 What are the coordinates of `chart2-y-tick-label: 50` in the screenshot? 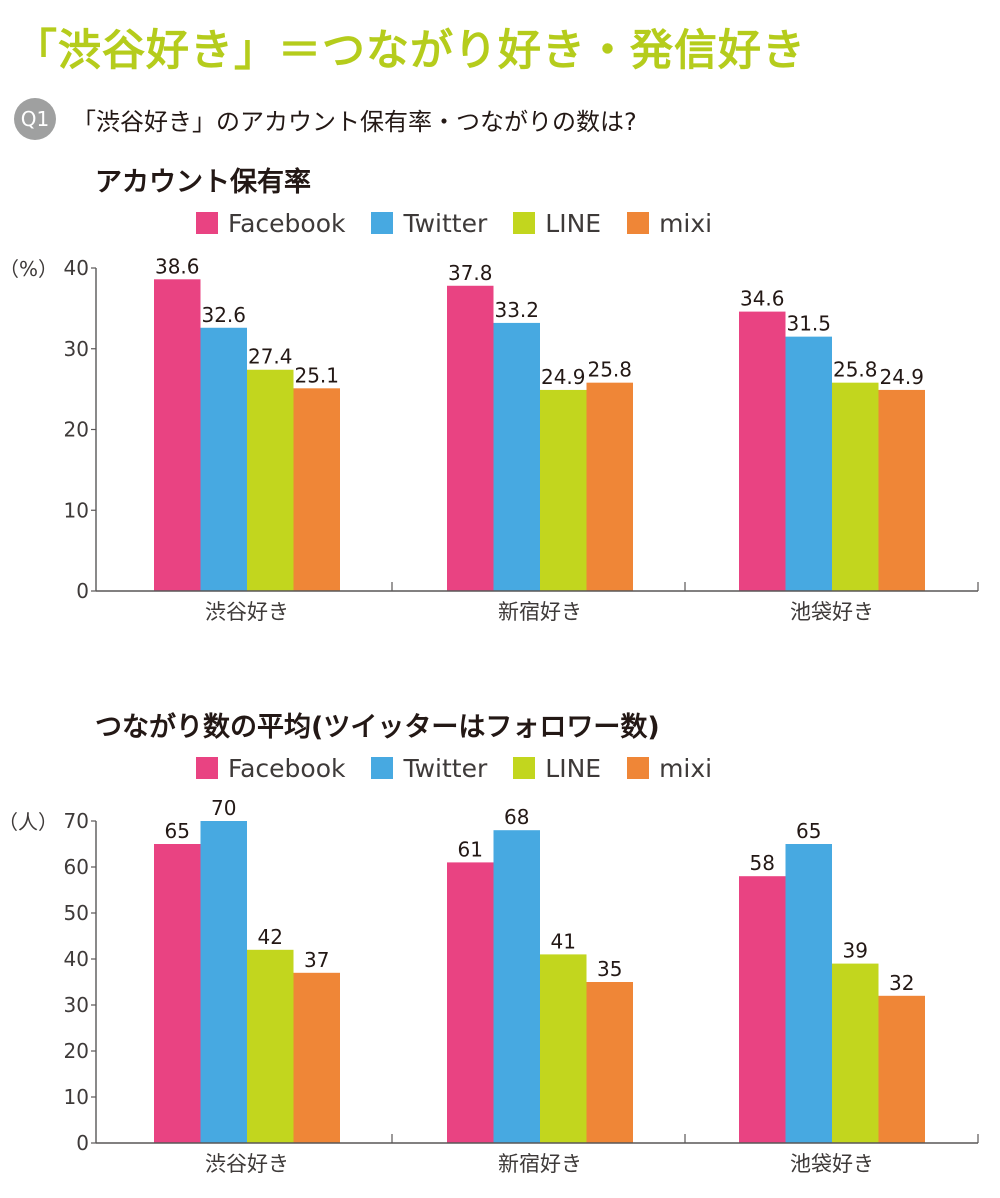 It's located at (76, 913).